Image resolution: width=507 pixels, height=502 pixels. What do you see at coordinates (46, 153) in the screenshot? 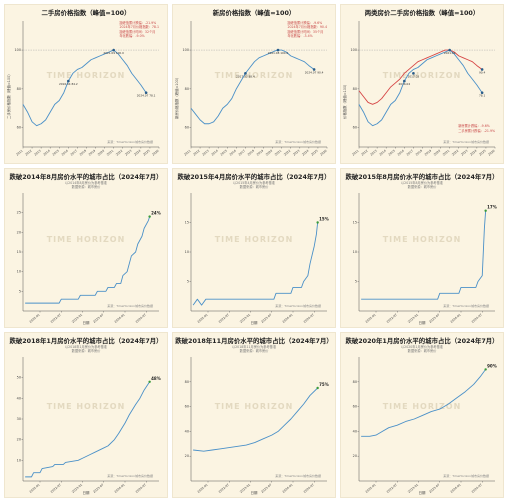
I see `x-tick-label: 2014` at bounding box center [46, 153].